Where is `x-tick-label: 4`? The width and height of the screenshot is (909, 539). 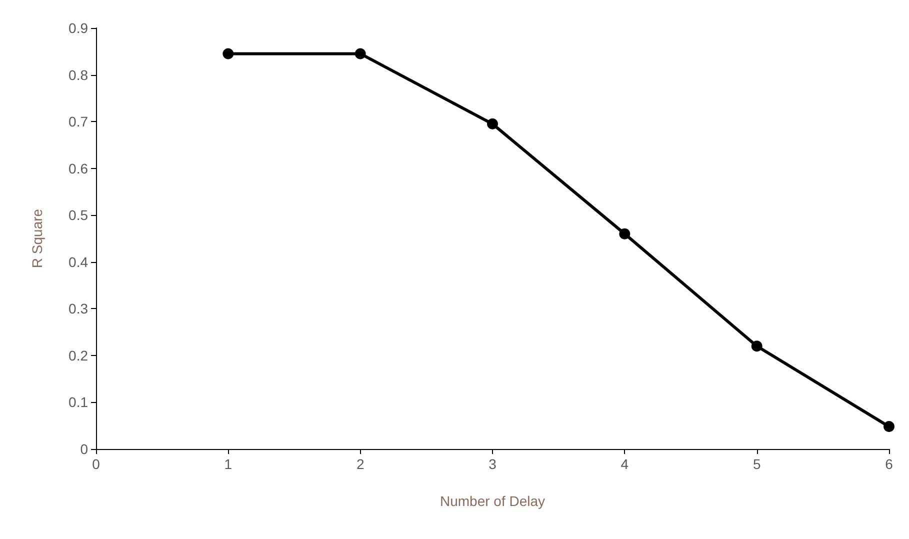
x-tick-label: 4 is located at coordinates (624, 464).